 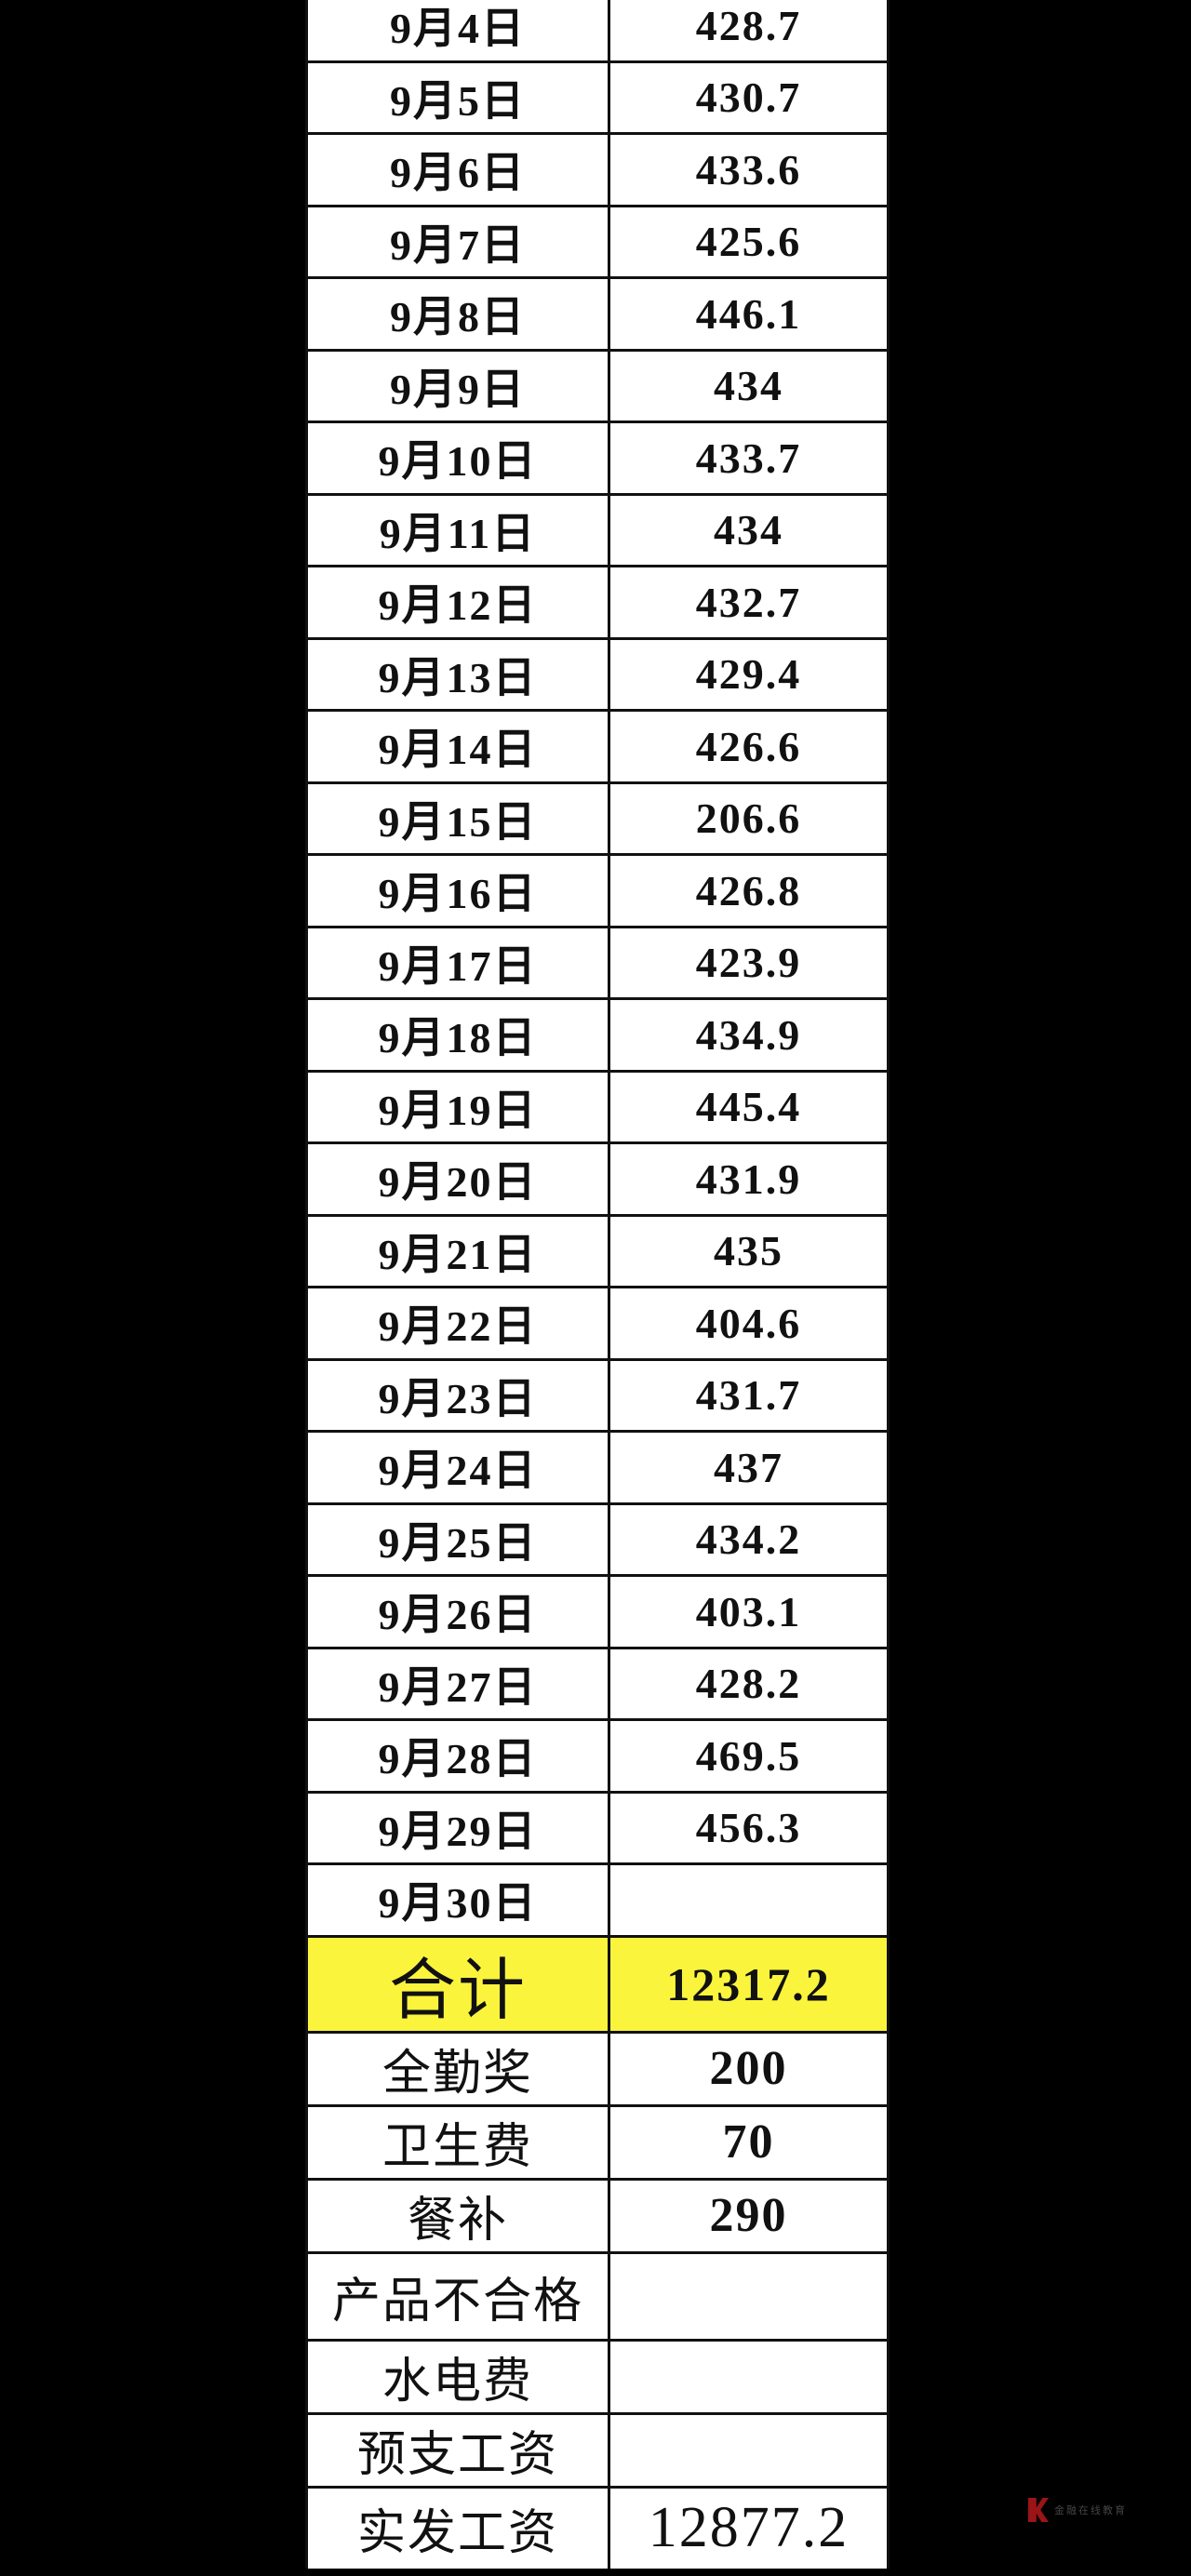 I want to click on day-row: 9月11日 434, so click(x=597, y=531).